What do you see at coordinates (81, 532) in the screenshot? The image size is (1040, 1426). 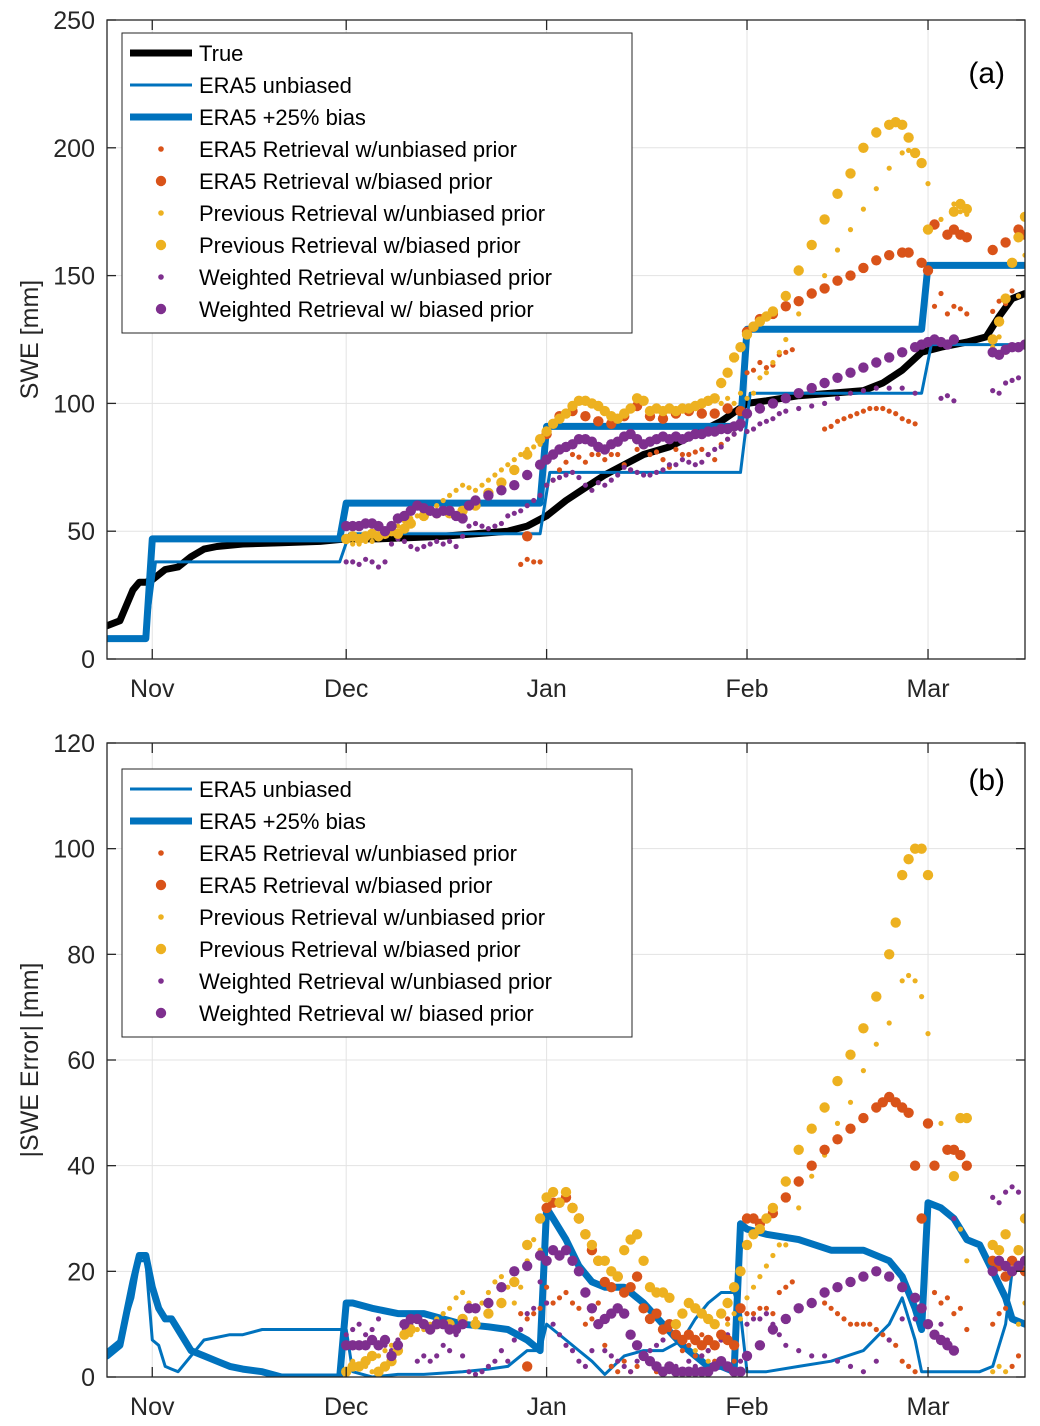 I see `y-tick-label: 50` at bounding box center [81, 532].